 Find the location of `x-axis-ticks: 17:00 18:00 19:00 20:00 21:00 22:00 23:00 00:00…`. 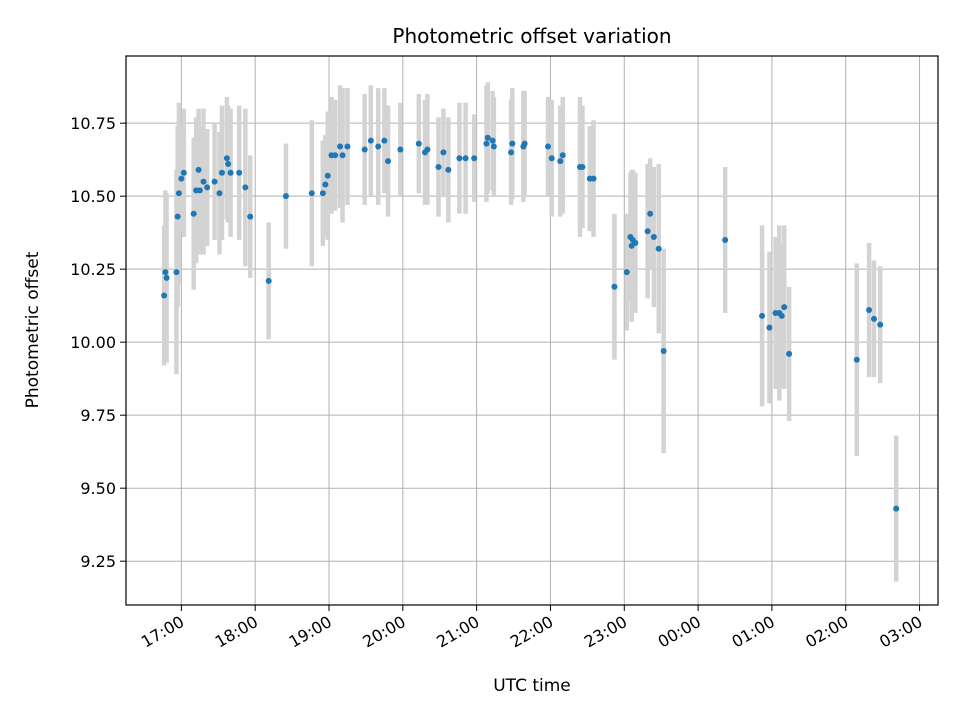

x-axis-ticks: 17:00 18:00 19:00 20:00 21:00 22:00 23:00 00:00… is located at coordinates (532, 628).